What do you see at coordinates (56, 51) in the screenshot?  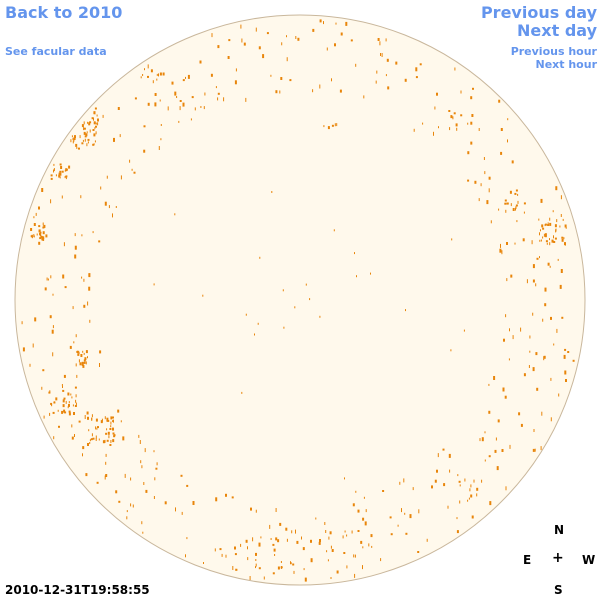 I see `see-facular-data-link: See facular data` at bounding box center [56, 51].